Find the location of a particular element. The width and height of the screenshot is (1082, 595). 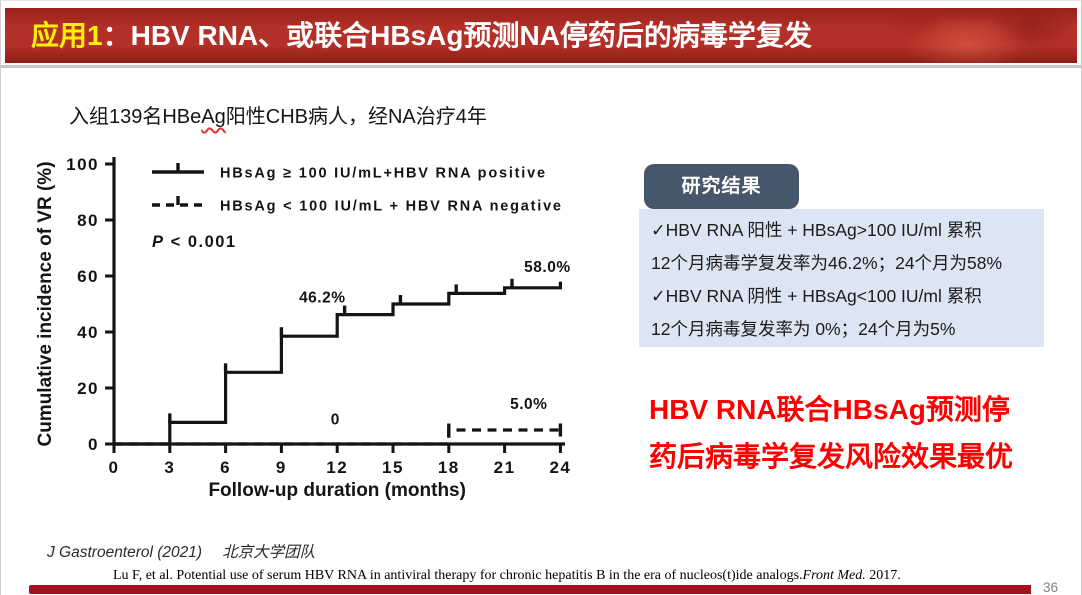

source-team: 北京大学团队 is located at coordinates (269, 552).